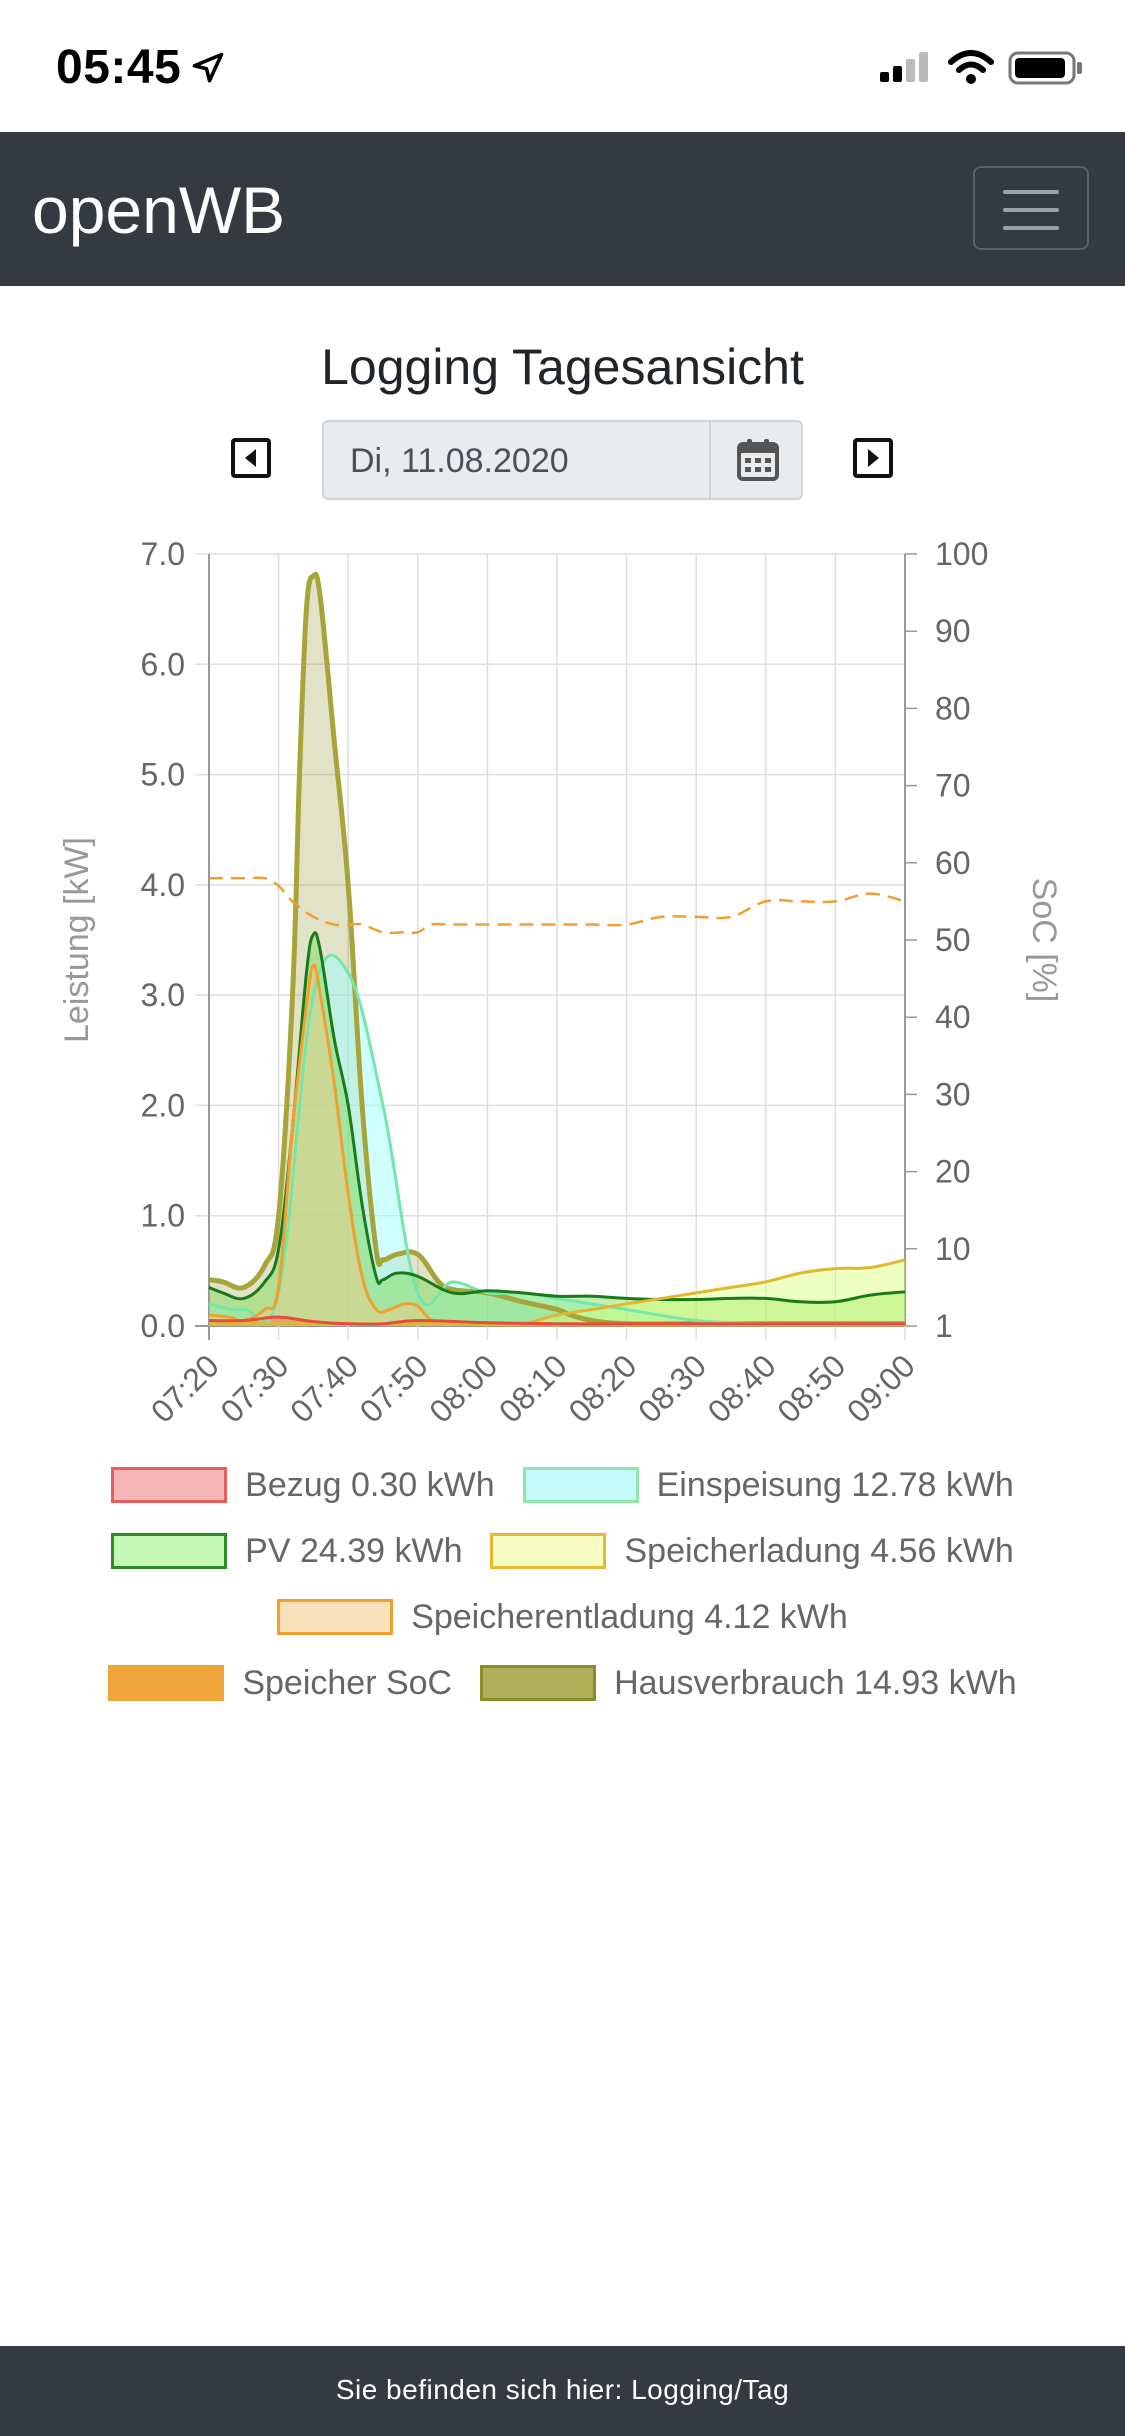 The width and height of the screenshot is (1125, 2436). Describe the element at coordinates (815, 1682) in the screenshot. I see `legend-label: Hausverbrauch 14.93 kWh` at that location.